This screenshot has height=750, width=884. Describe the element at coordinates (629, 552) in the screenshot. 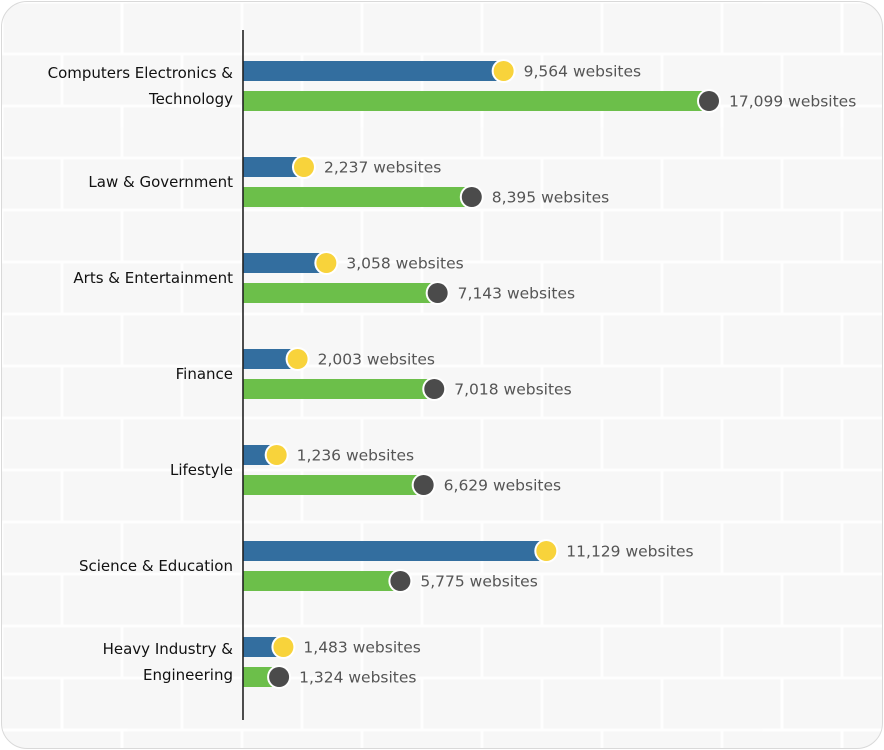

I see `value-label: 11,129 websites` at that location.